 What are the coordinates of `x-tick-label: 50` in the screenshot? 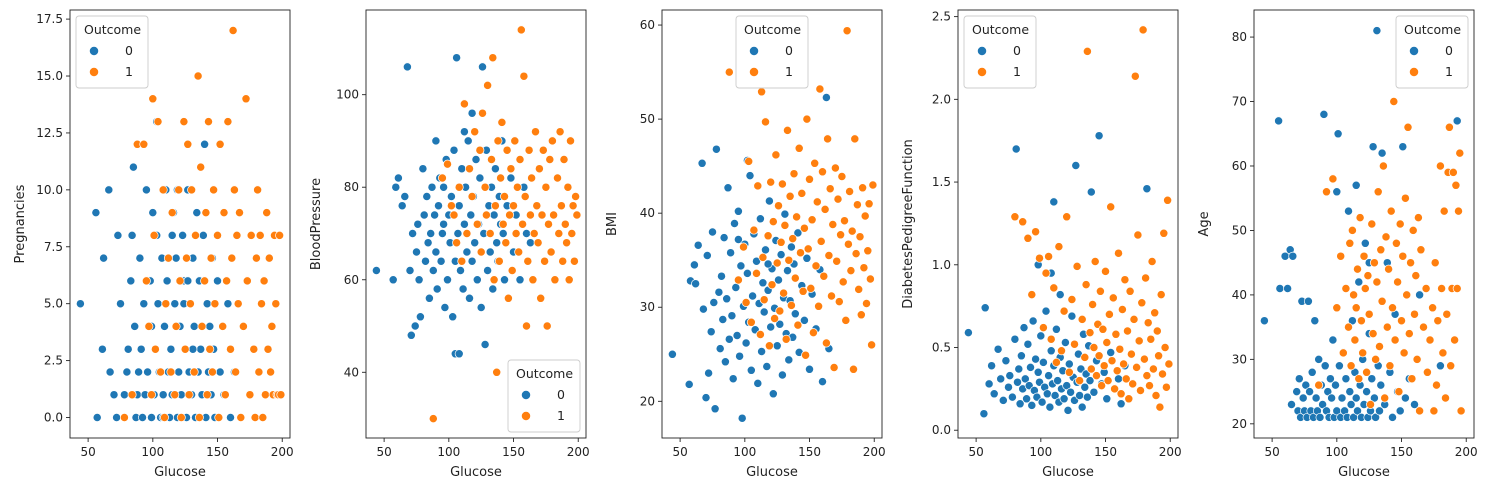 It's located at (975, 452).